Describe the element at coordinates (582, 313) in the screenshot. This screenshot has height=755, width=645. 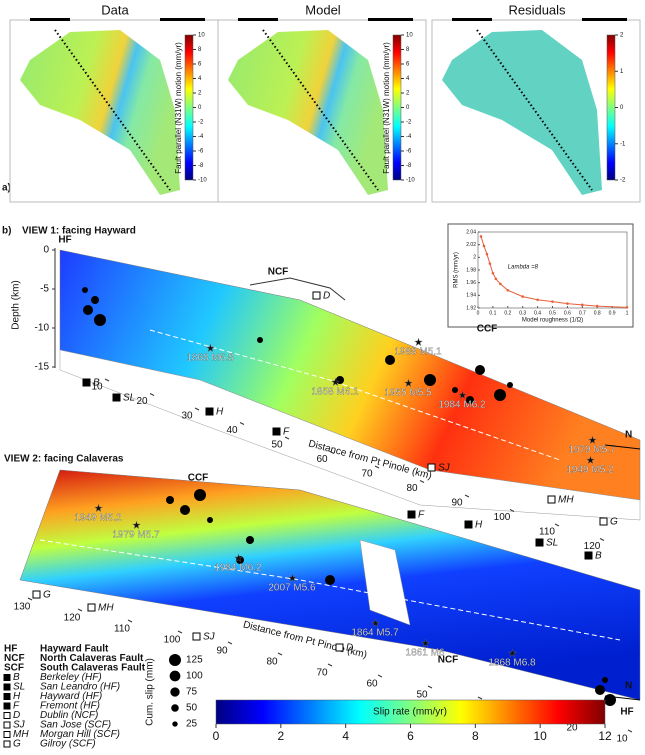
I see `x-tick-label: 0.7` at that location.